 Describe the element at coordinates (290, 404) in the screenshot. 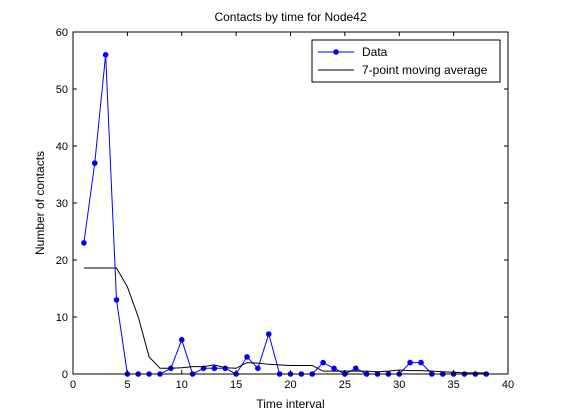

I see `x-axis-label: Time interval` at that location.